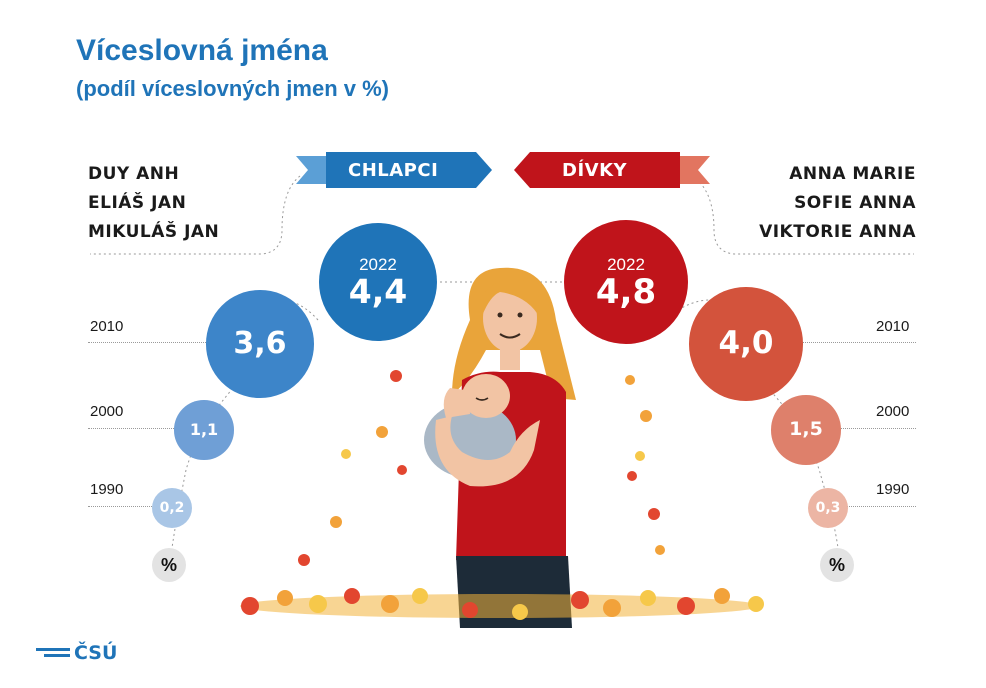 Image resolution: width=986 pixels, height=688 pixels. Describe the element at coordinates (855, 203) in the screenshot. I see `girls-name-2: SOFIE ANNA` at that location.